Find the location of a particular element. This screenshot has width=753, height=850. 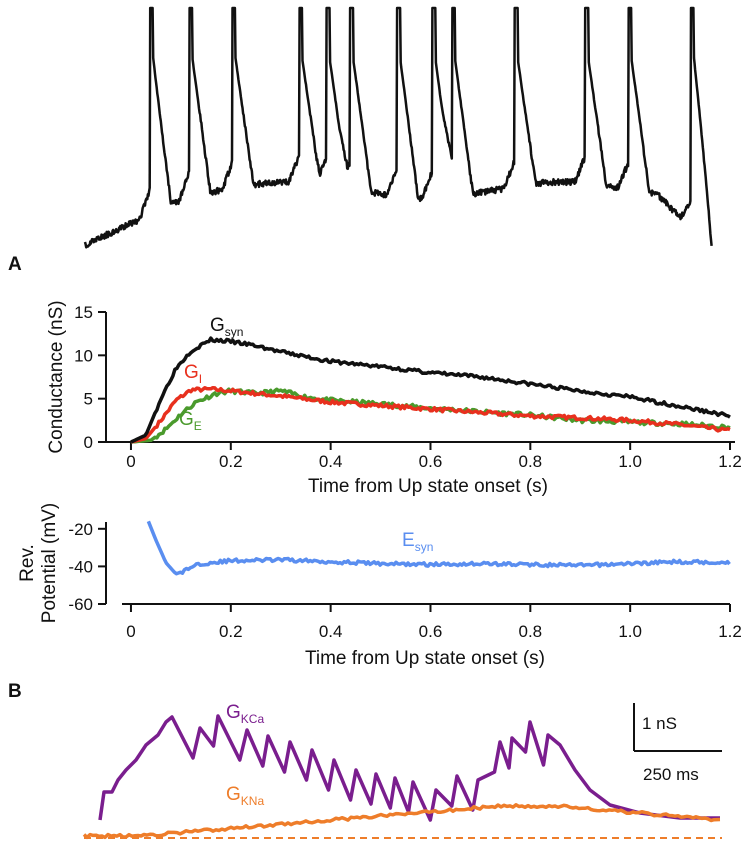

scale-bar-y-label: 1 nS is located at coordinates (659, 723).